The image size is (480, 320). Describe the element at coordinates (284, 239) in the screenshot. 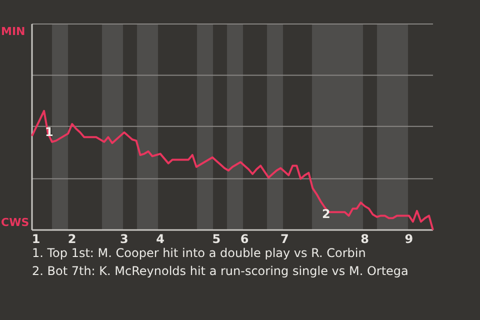

I see `x-tick-label: 7` at that location.